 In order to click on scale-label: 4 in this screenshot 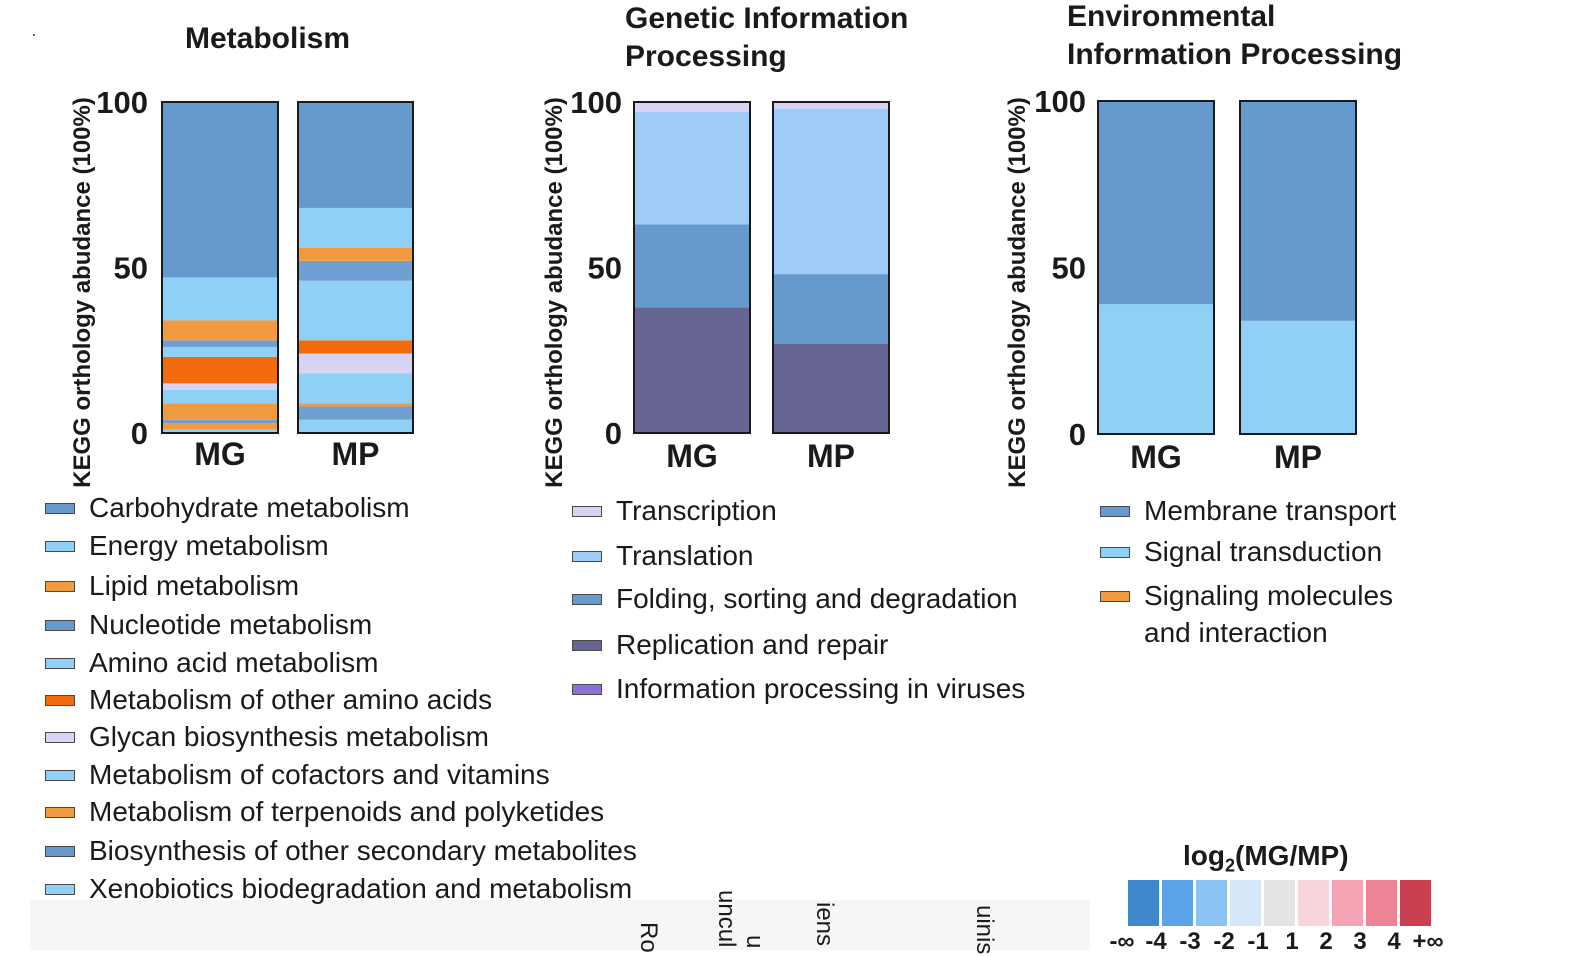, I will do `click(1394, 941)`.